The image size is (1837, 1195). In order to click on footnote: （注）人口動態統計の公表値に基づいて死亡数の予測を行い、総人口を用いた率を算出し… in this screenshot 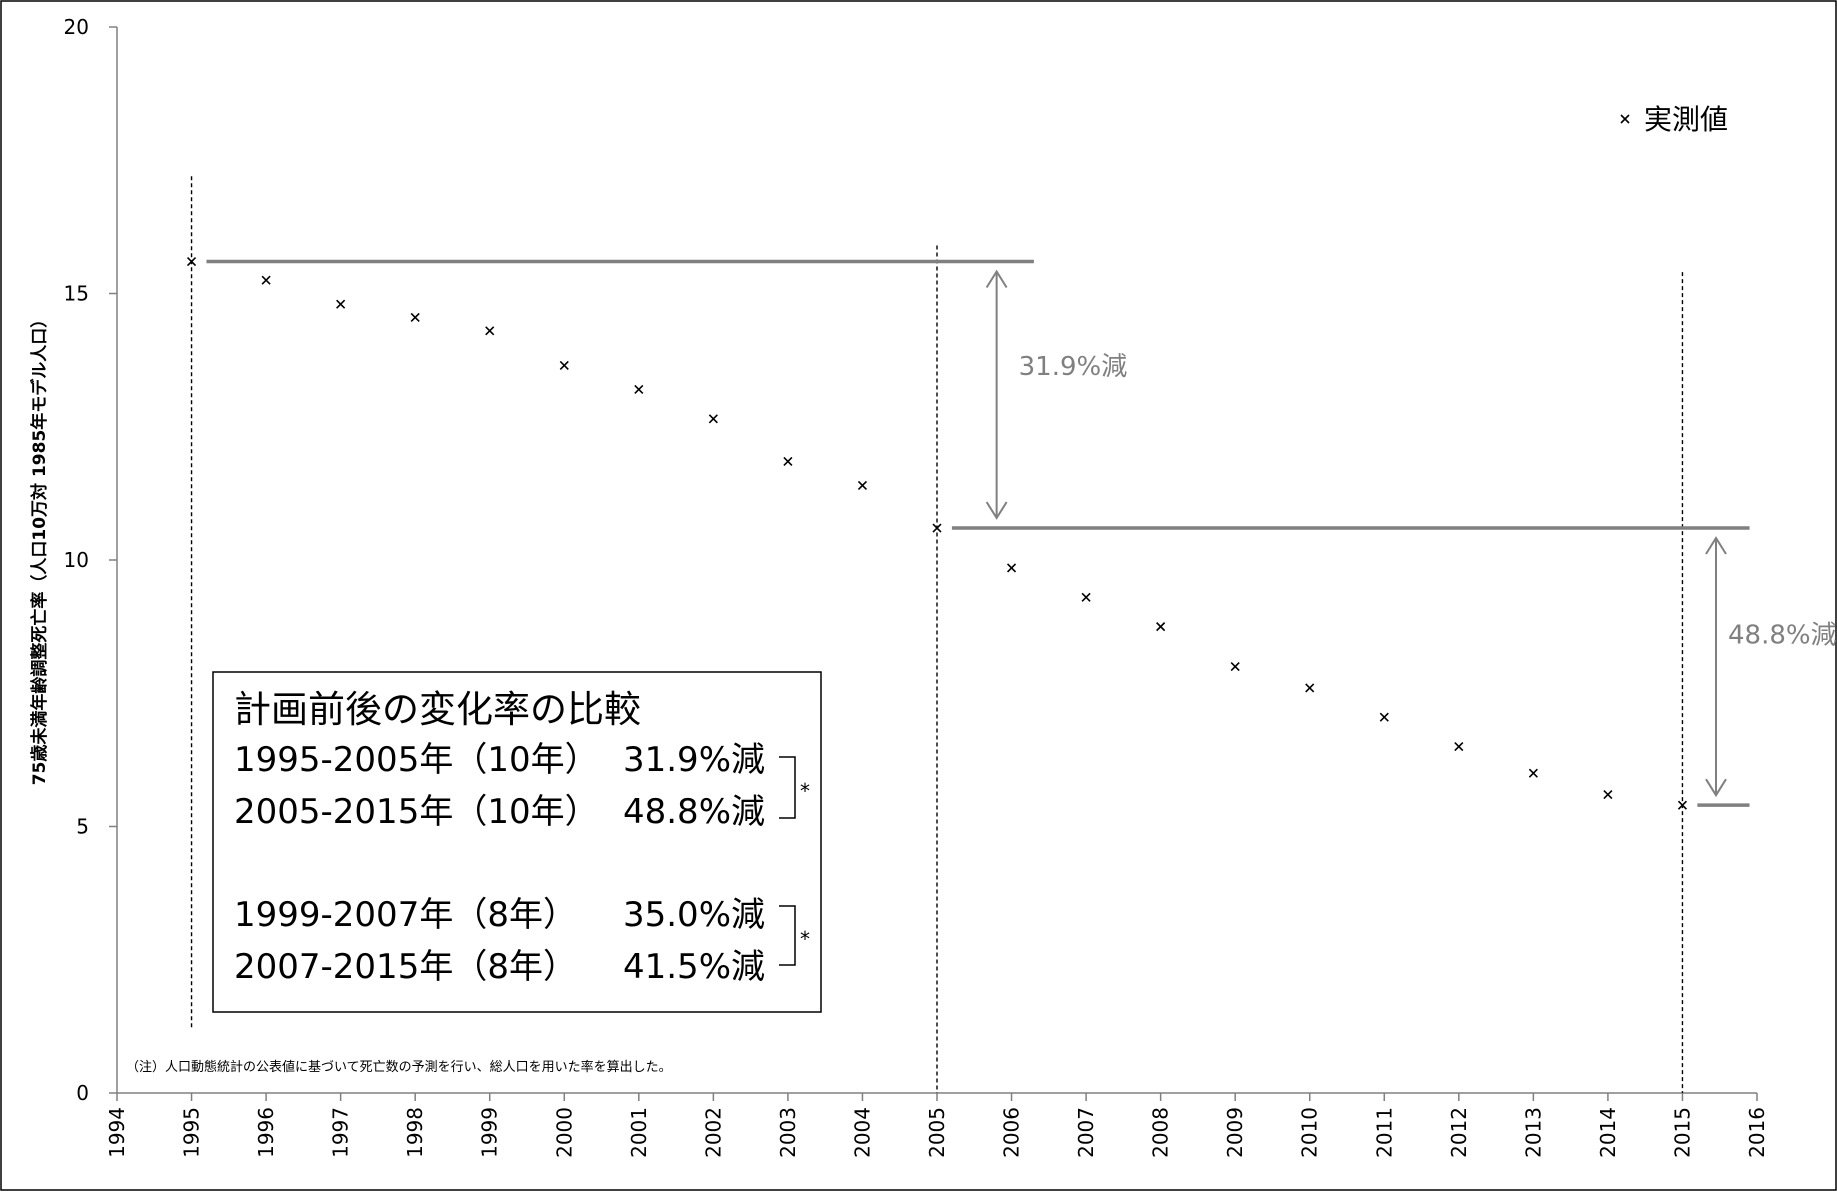, I will do `click(399, 1067)`.